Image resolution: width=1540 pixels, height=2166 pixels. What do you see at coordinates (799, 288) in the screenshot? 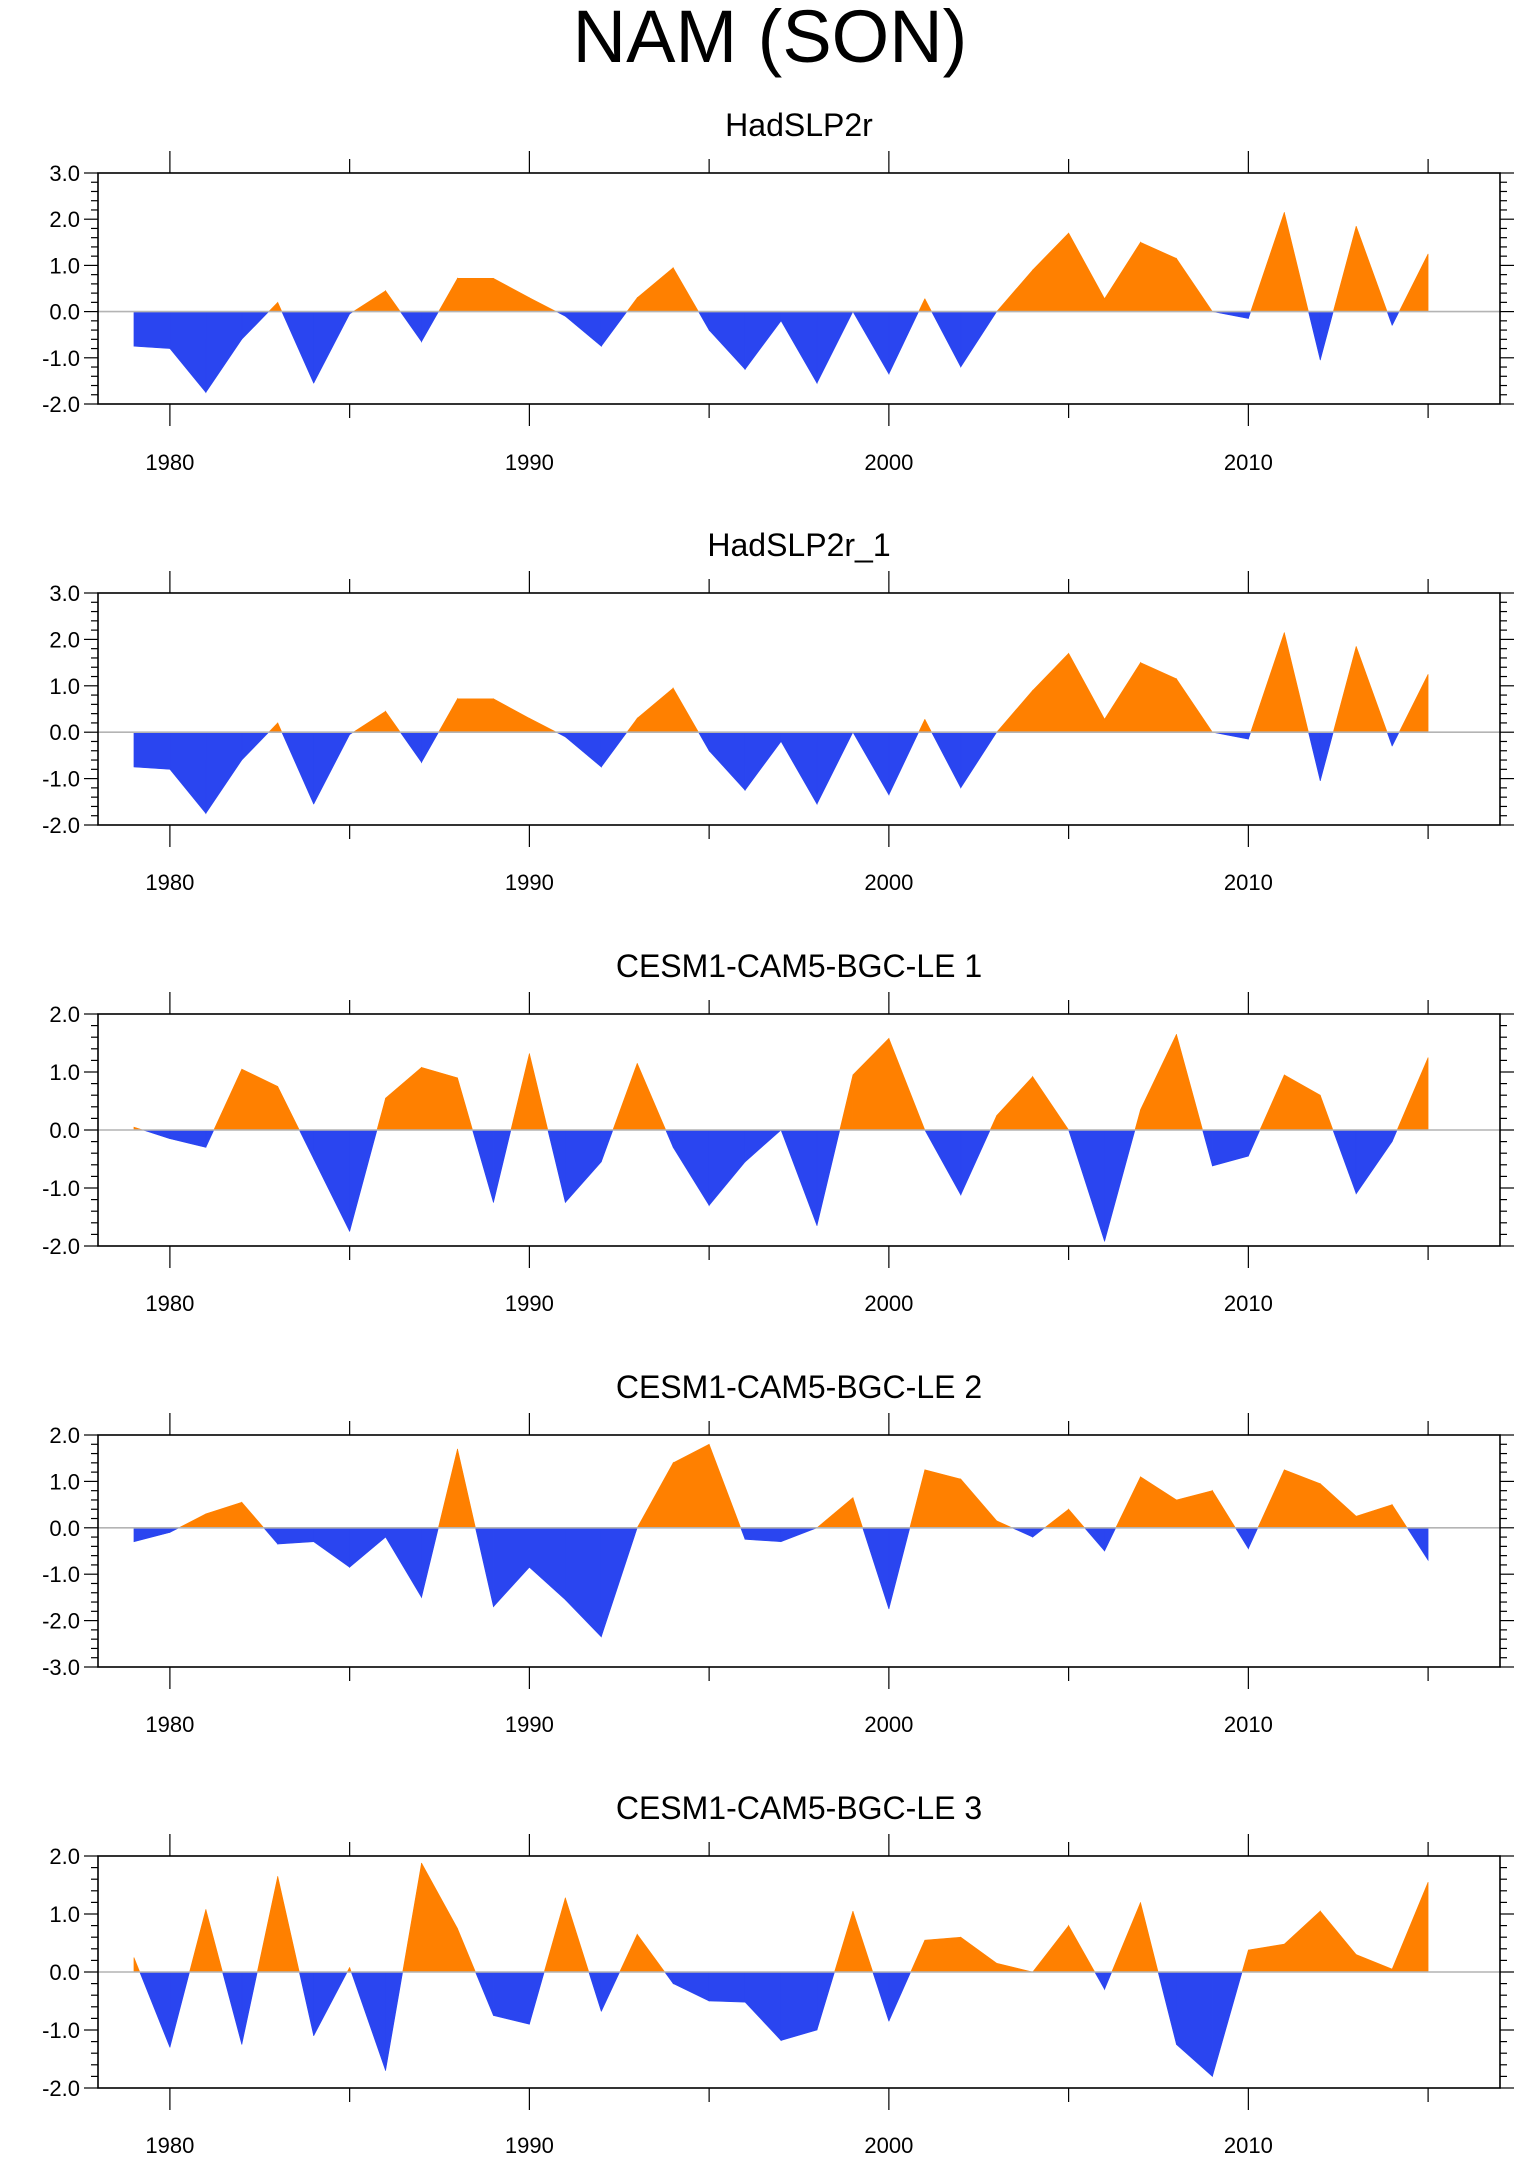
I see `plot-frame` at bounding box center [799, 288].